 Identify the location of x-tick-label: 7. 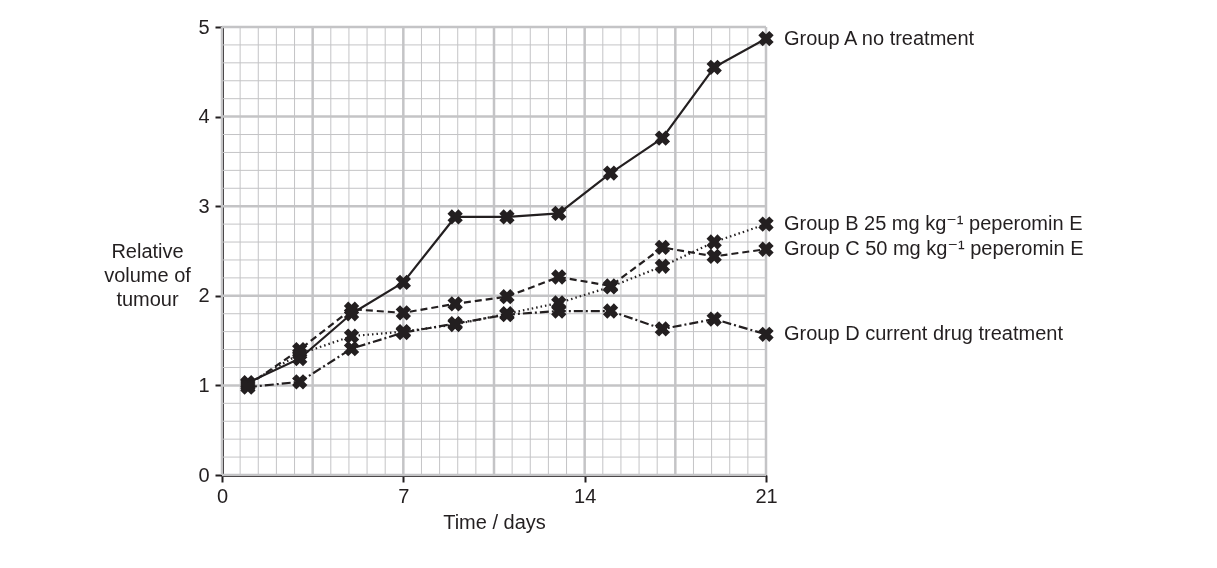
(404, 495).